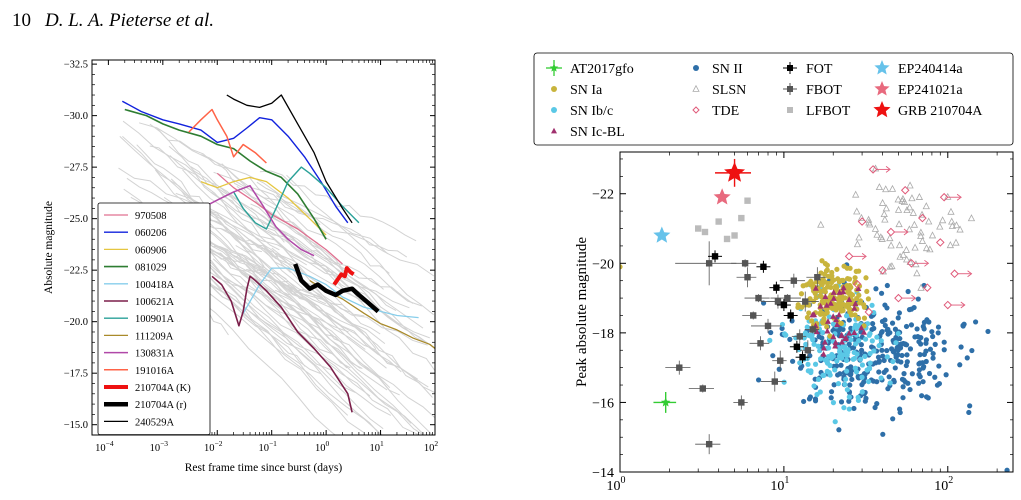  Describe the element at coordinates (838, 320) in the screenshot. I see `cluster-sn-ic-bl` at that location.